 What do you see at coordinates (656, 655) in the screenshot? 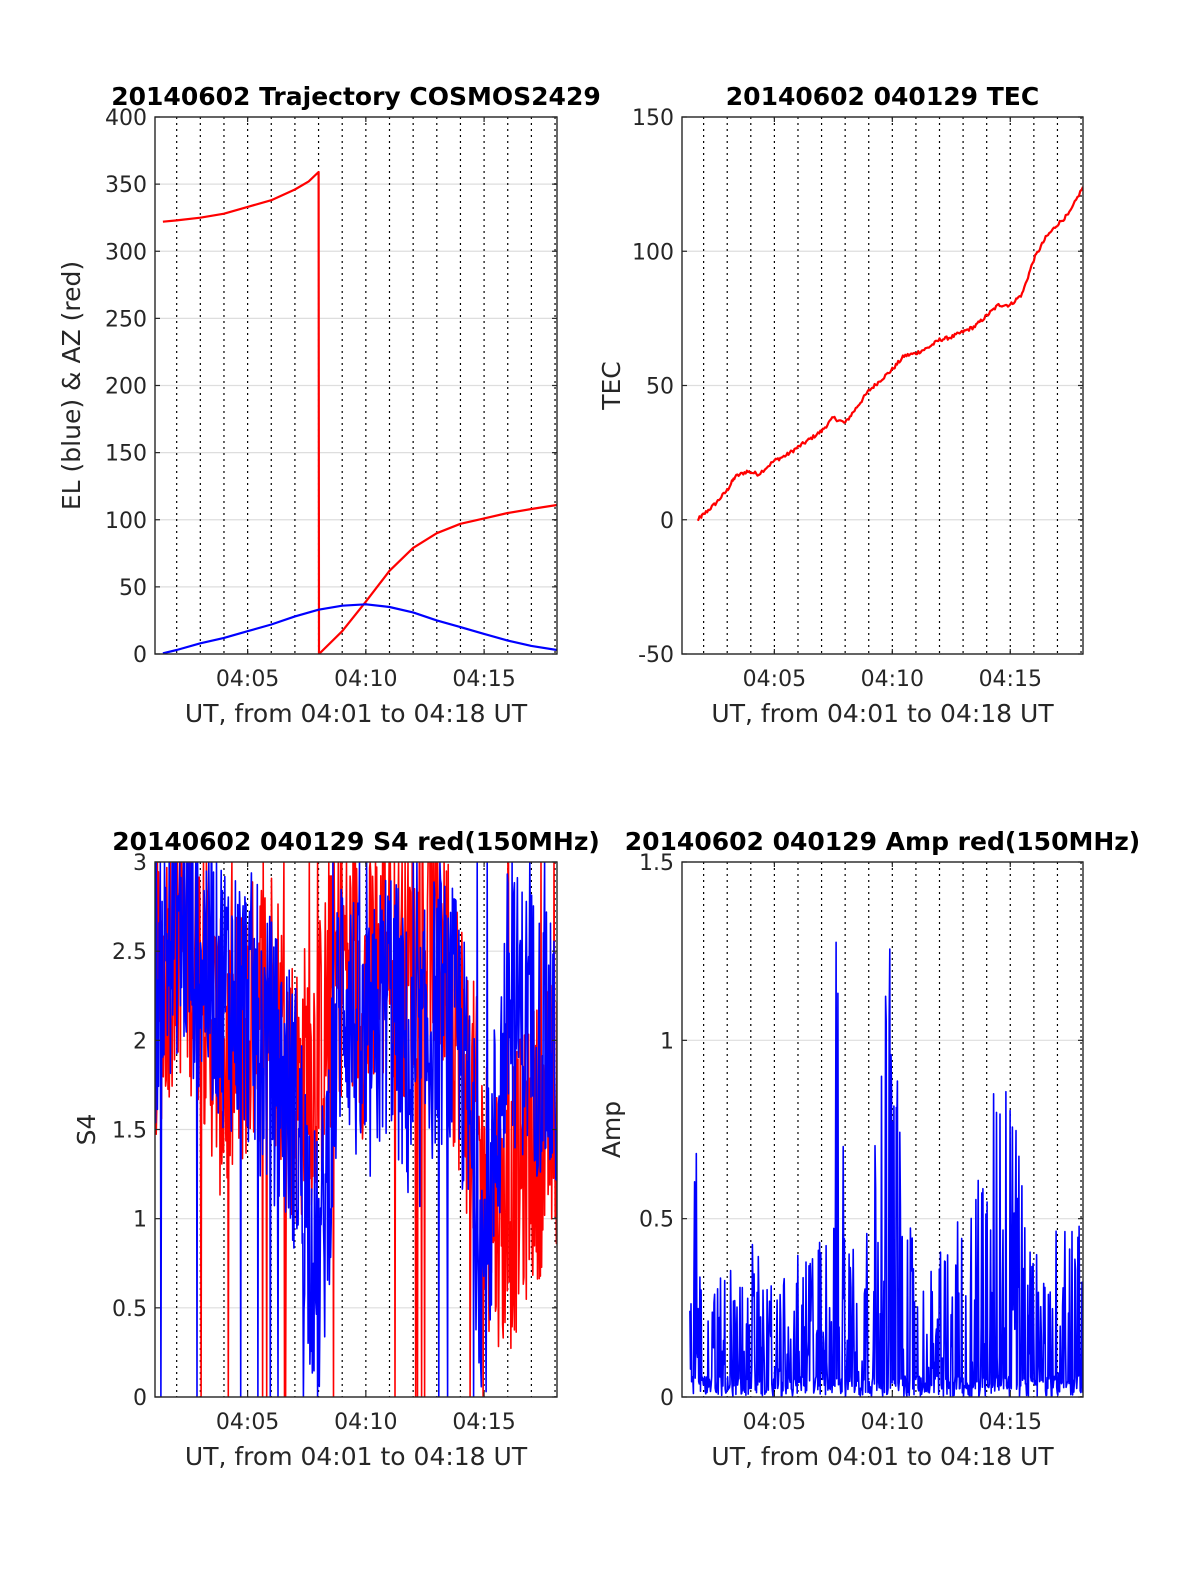
I see `y-tick-label: -50` at bounding box center [656, 655].